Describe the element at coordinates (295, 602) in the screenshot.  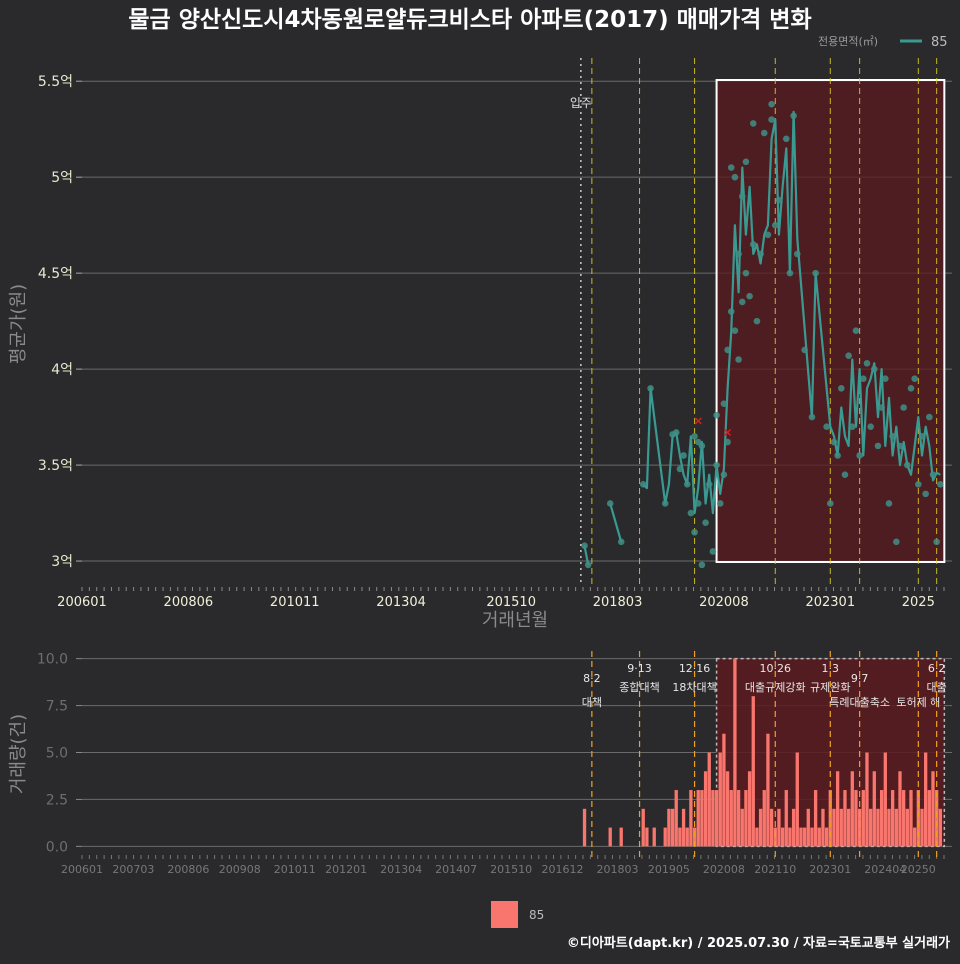
I see `price-xtick-label: 201011` at that location.